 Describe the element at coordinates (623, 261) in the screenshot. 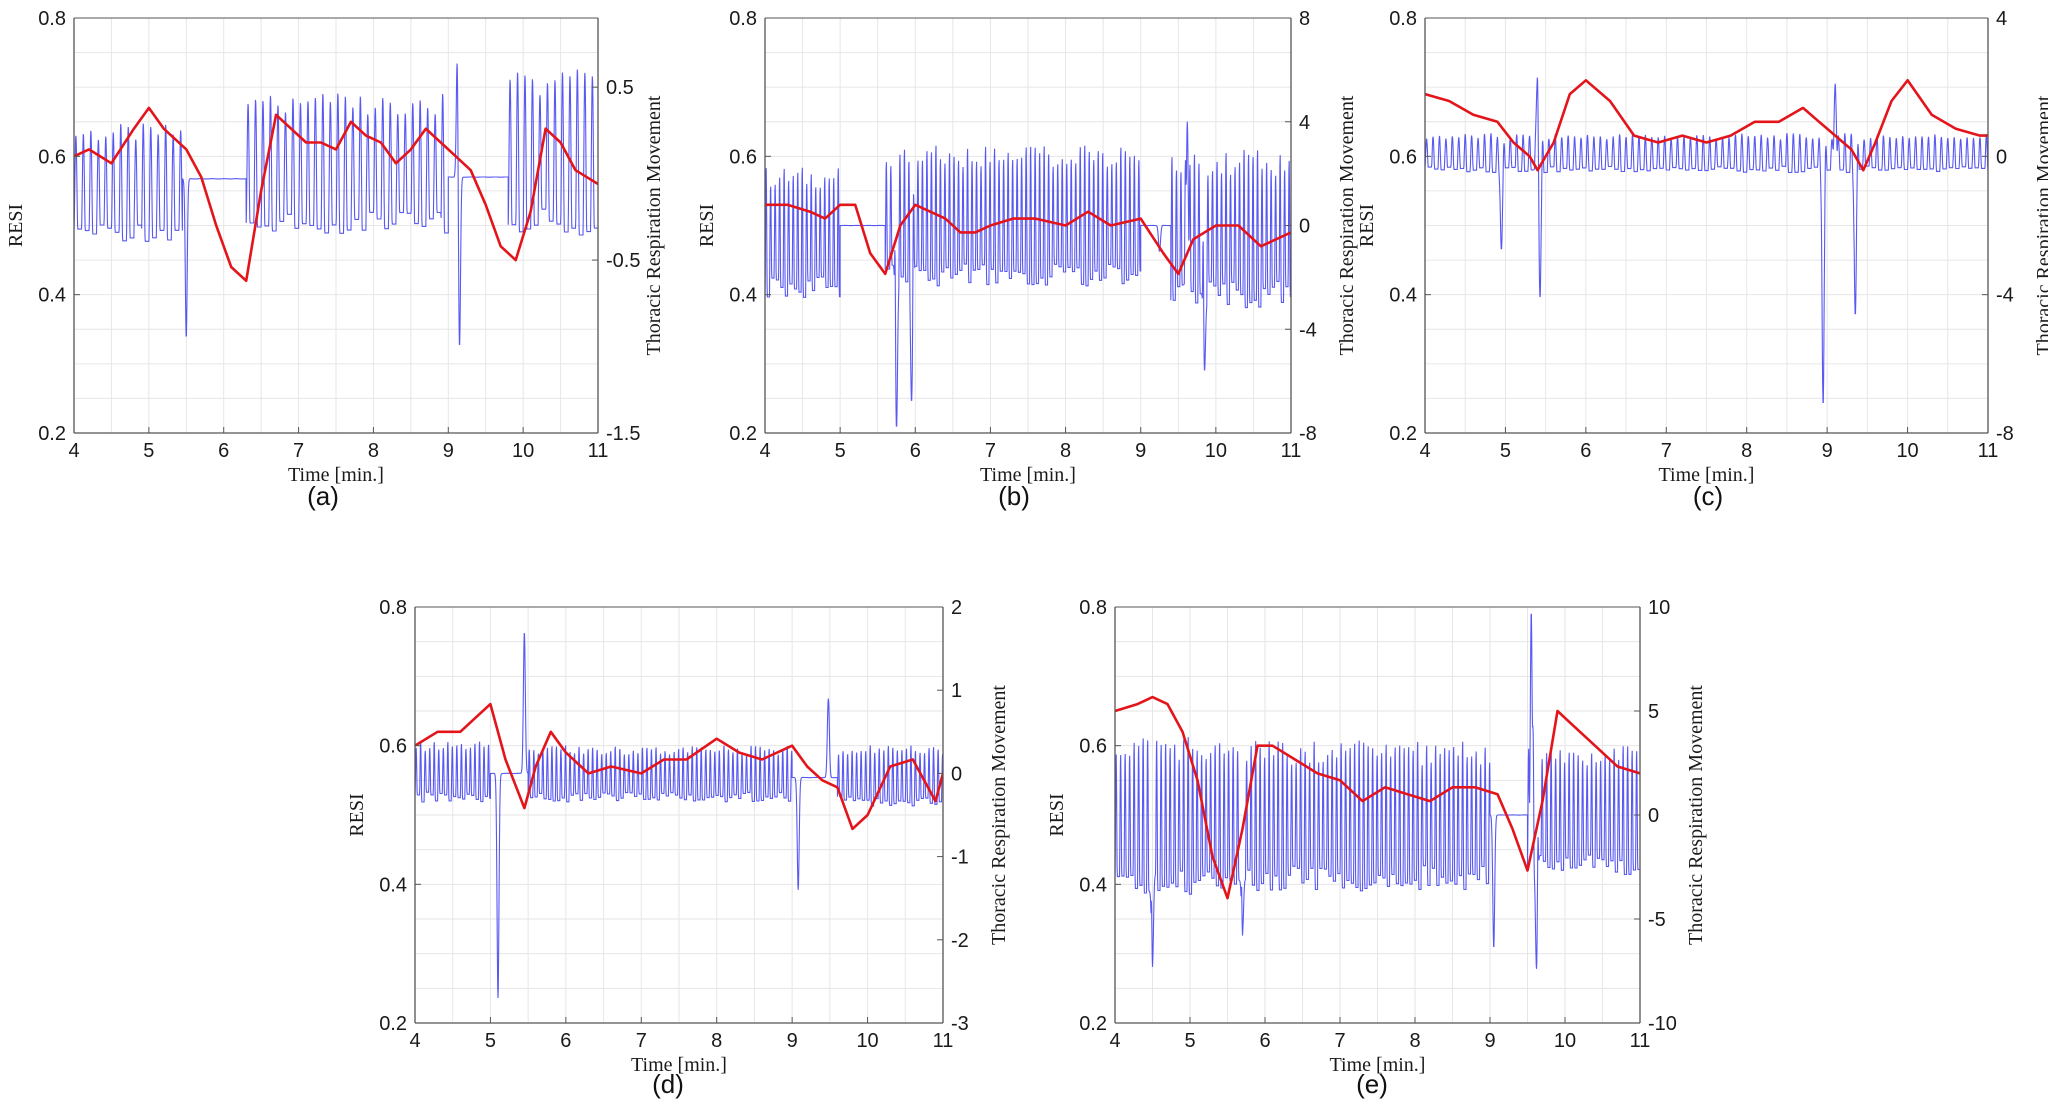

I see `y2-tick-label: -0.5` at that location.